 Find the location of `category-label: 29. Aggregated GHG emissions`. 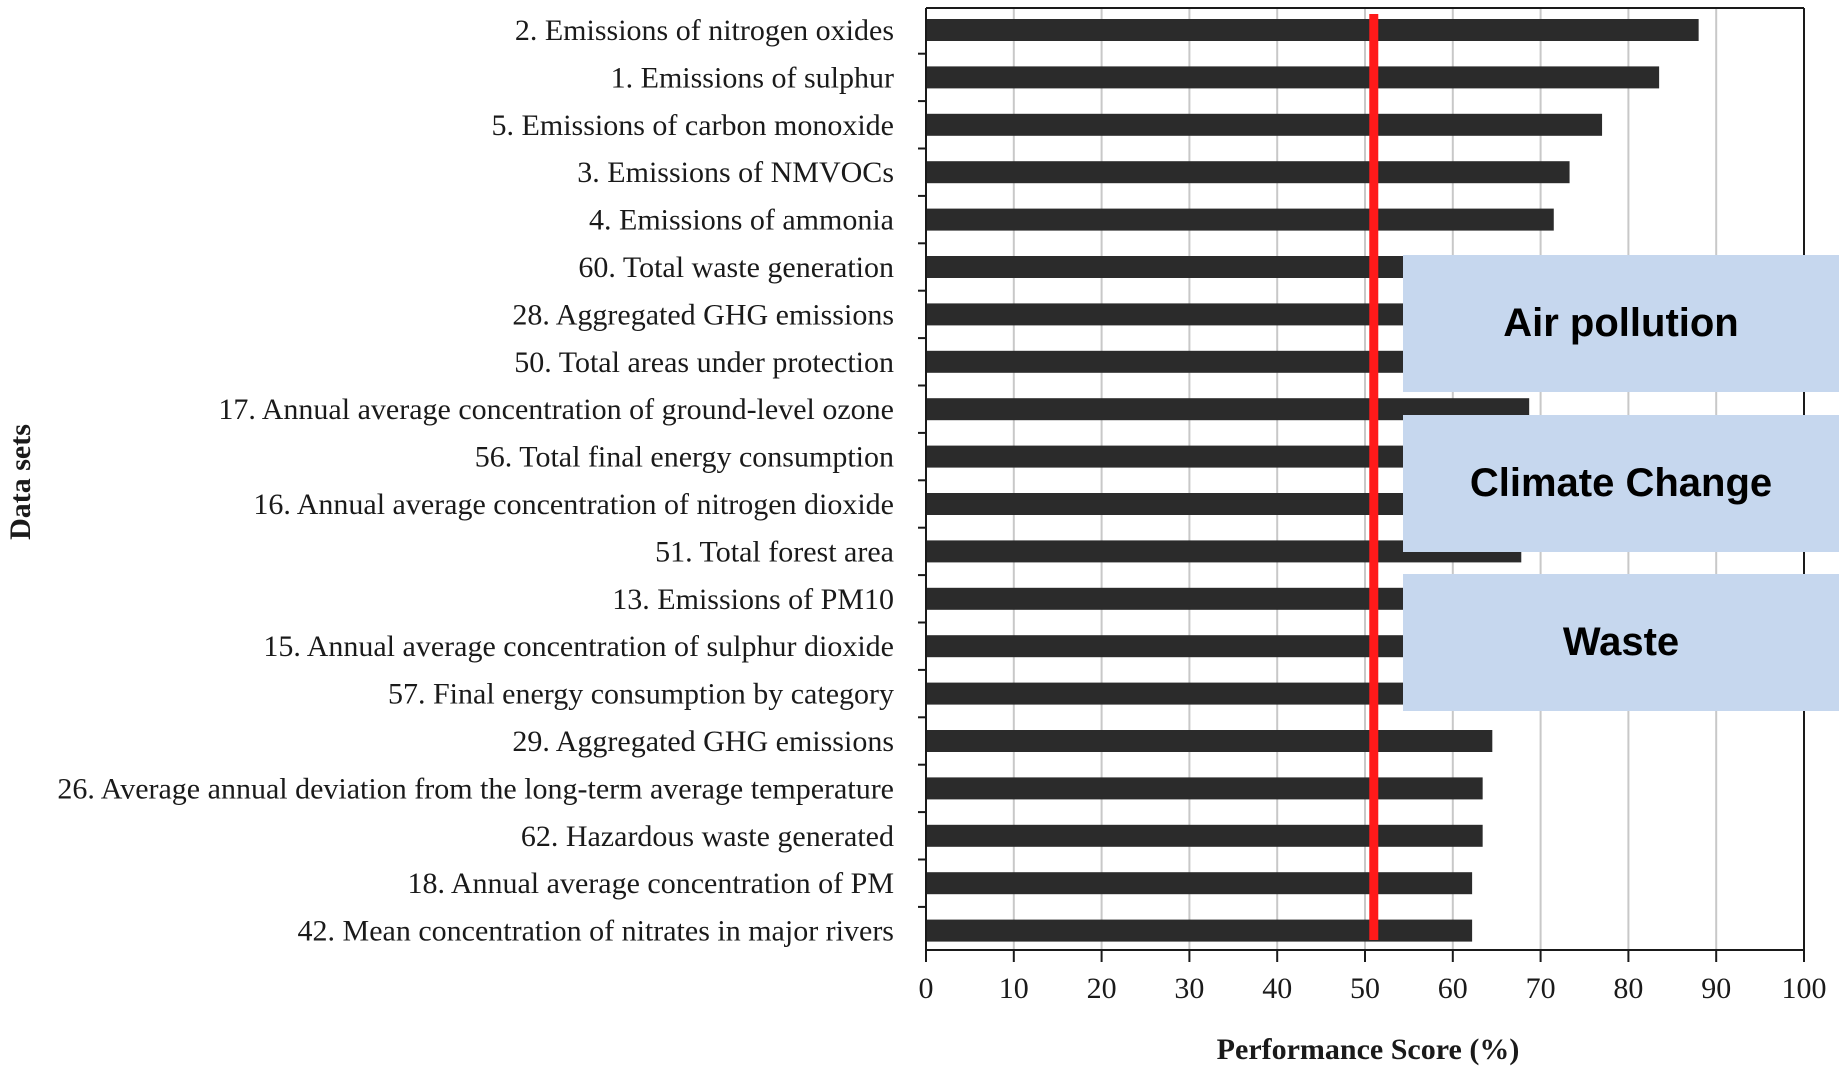

category-label: 29. Aggregated GHG emissions is located at coordinates (703, 741).